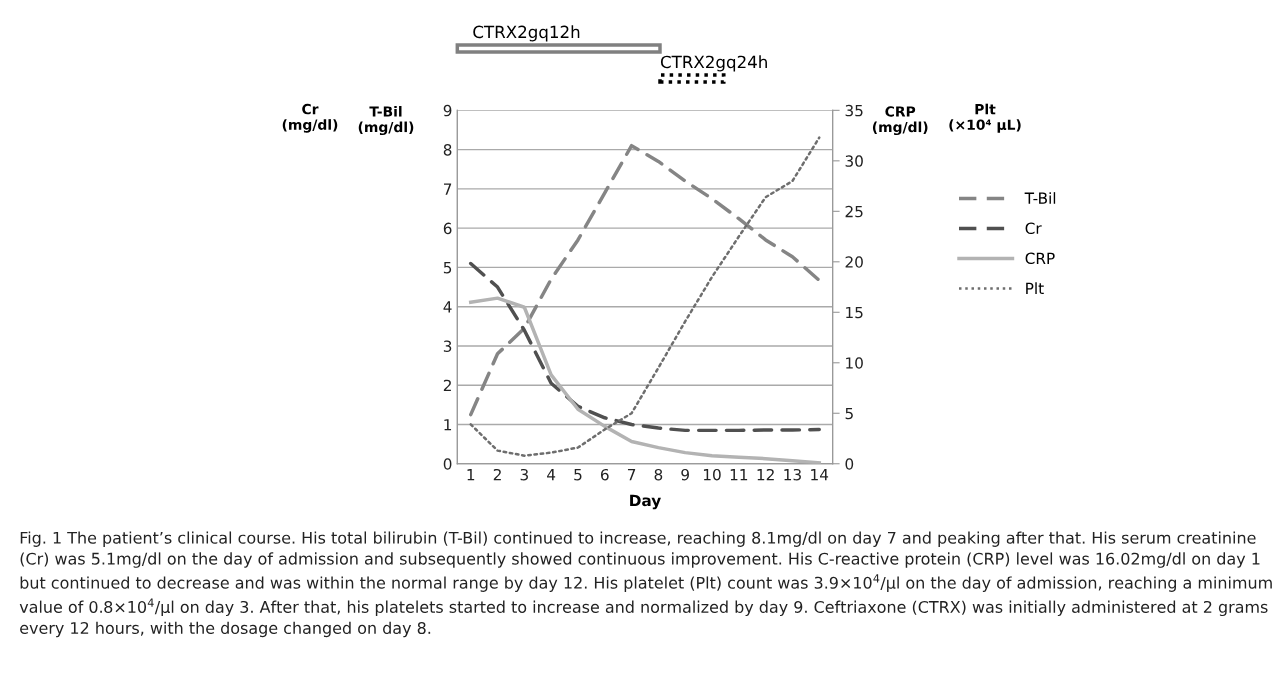  I want to click on y-tick-label: 0, so click(447, 464).